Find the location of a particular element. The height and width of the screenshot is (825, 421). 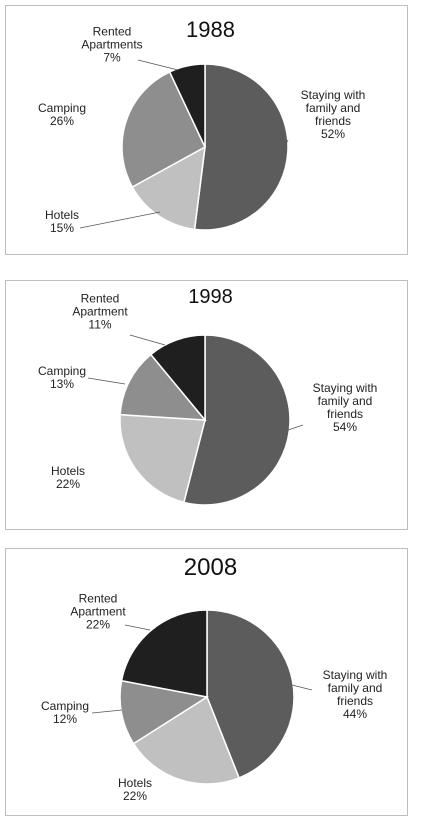

slice-label: Staying with family and friends 44% is located at coordinates (355, 695).